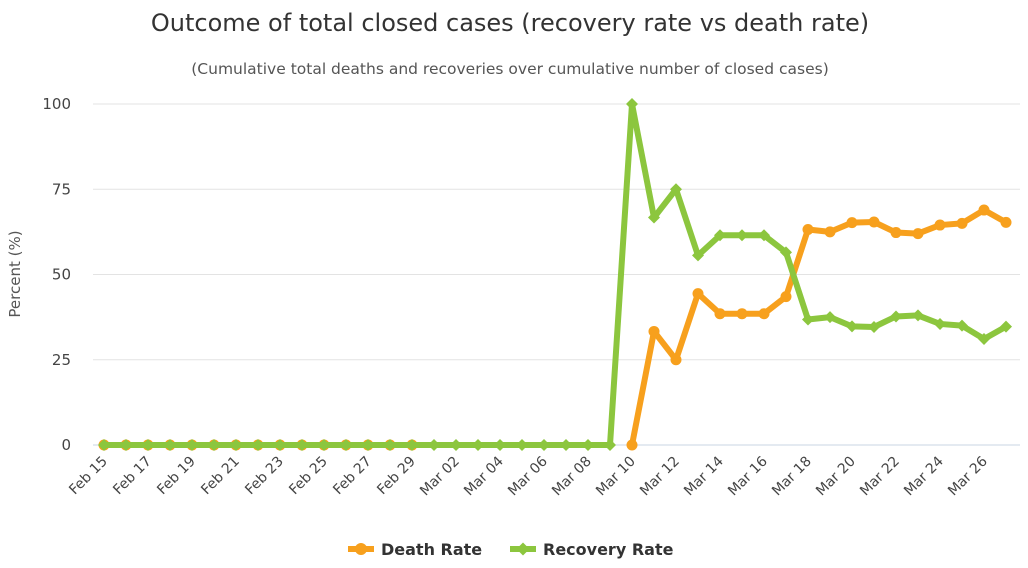 Image resolution: width=1028 pixels, height=568 pixels. Describe the element at coordinates (61, 189) in the screenshot. I see `y-tick-label: 75` at that location.